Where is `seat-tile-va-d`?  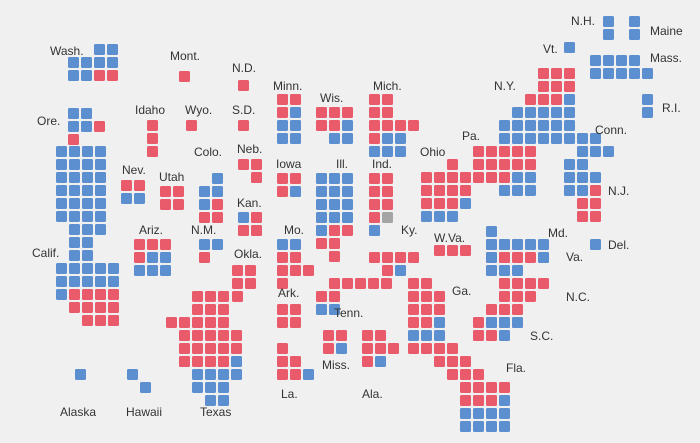
seat-tile-va-d is located at coordinates (517, 270).